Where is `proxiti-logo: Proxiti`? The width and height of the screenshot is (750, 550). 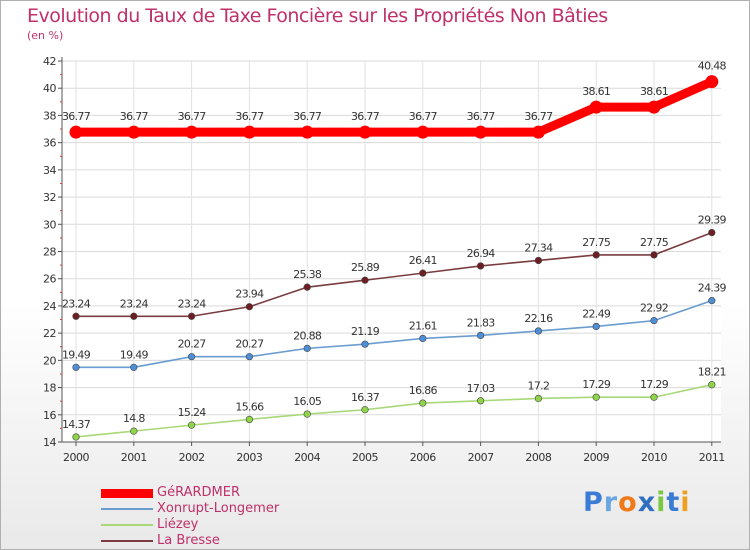 proxiti-logo: Proxiti is located at coordinates (637, 502).